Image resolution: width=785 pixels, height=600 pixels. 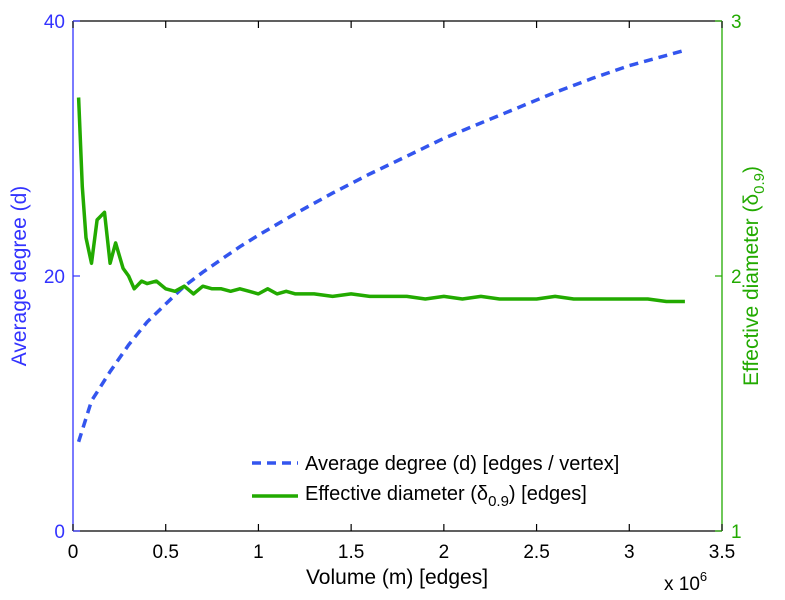 What do you see at coordinates (759, 183) in the screenshot?
I see `right-axis-label-sub: 0.9` at bounding box center [759, 183].